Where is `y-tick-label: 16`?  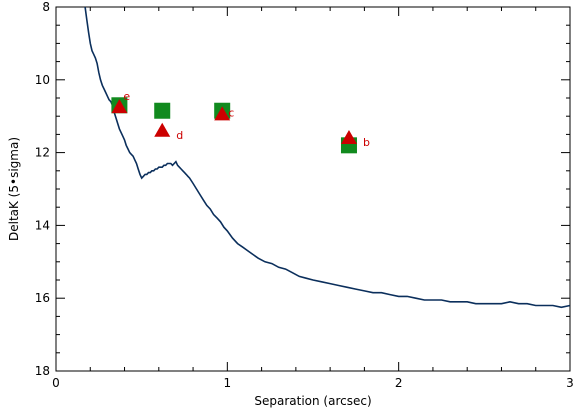 y-tick-label: 16 is located at coordinates (42, 298).